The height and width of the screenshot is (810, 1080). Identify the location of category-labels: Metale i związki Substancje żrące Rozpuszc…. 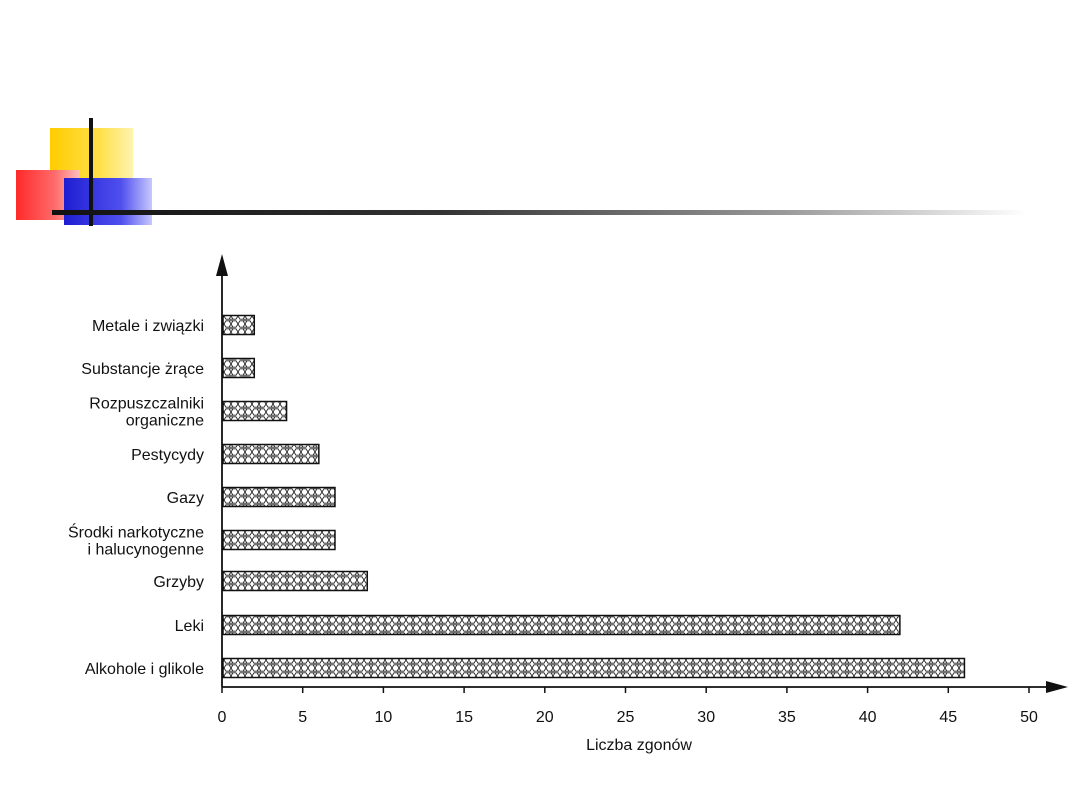
(136, 498).